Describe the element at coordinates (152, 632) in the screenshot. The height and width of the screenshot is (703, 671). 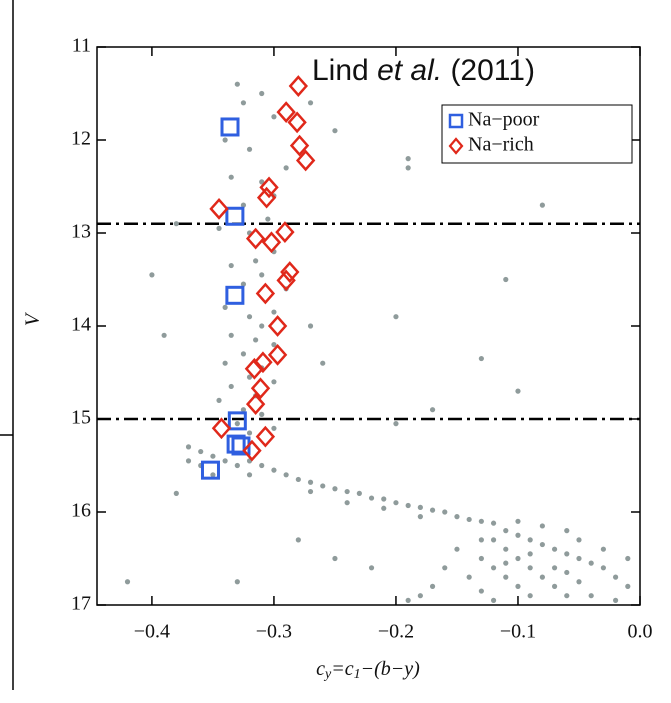
I see `x-tick-label: −0.4` at that location.